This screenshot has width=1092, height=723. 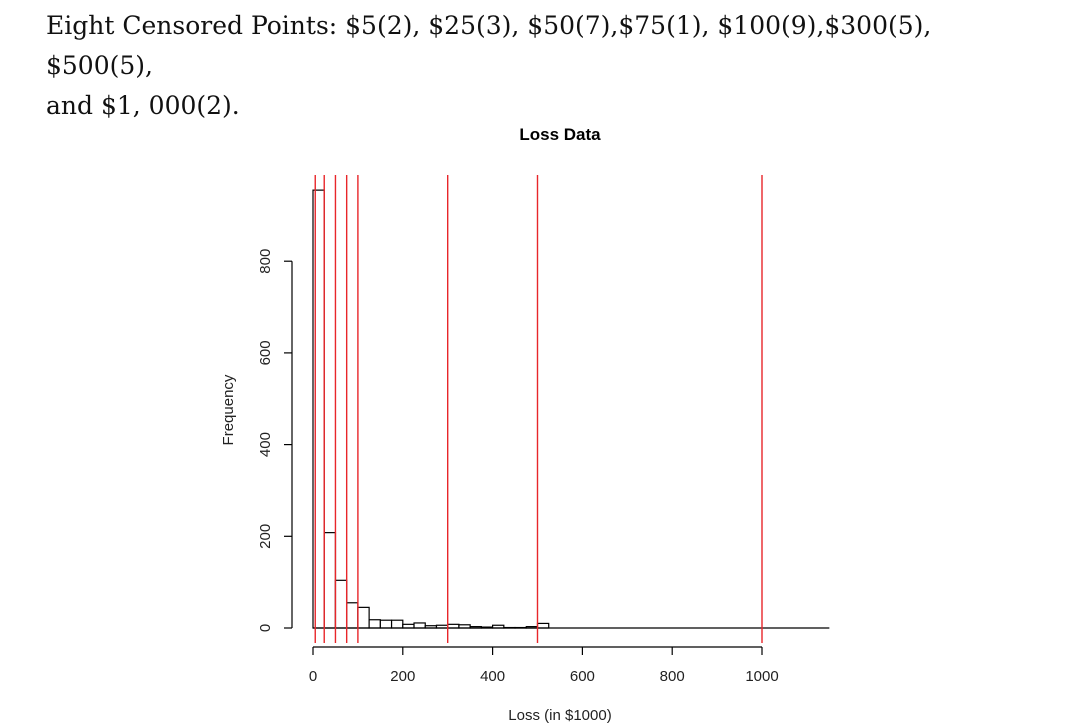 What do you see at coordinates (143, 105) in the screenshot?
I see `caption-line-2: and $1, 000(2).` at bounding box center [143, 105].